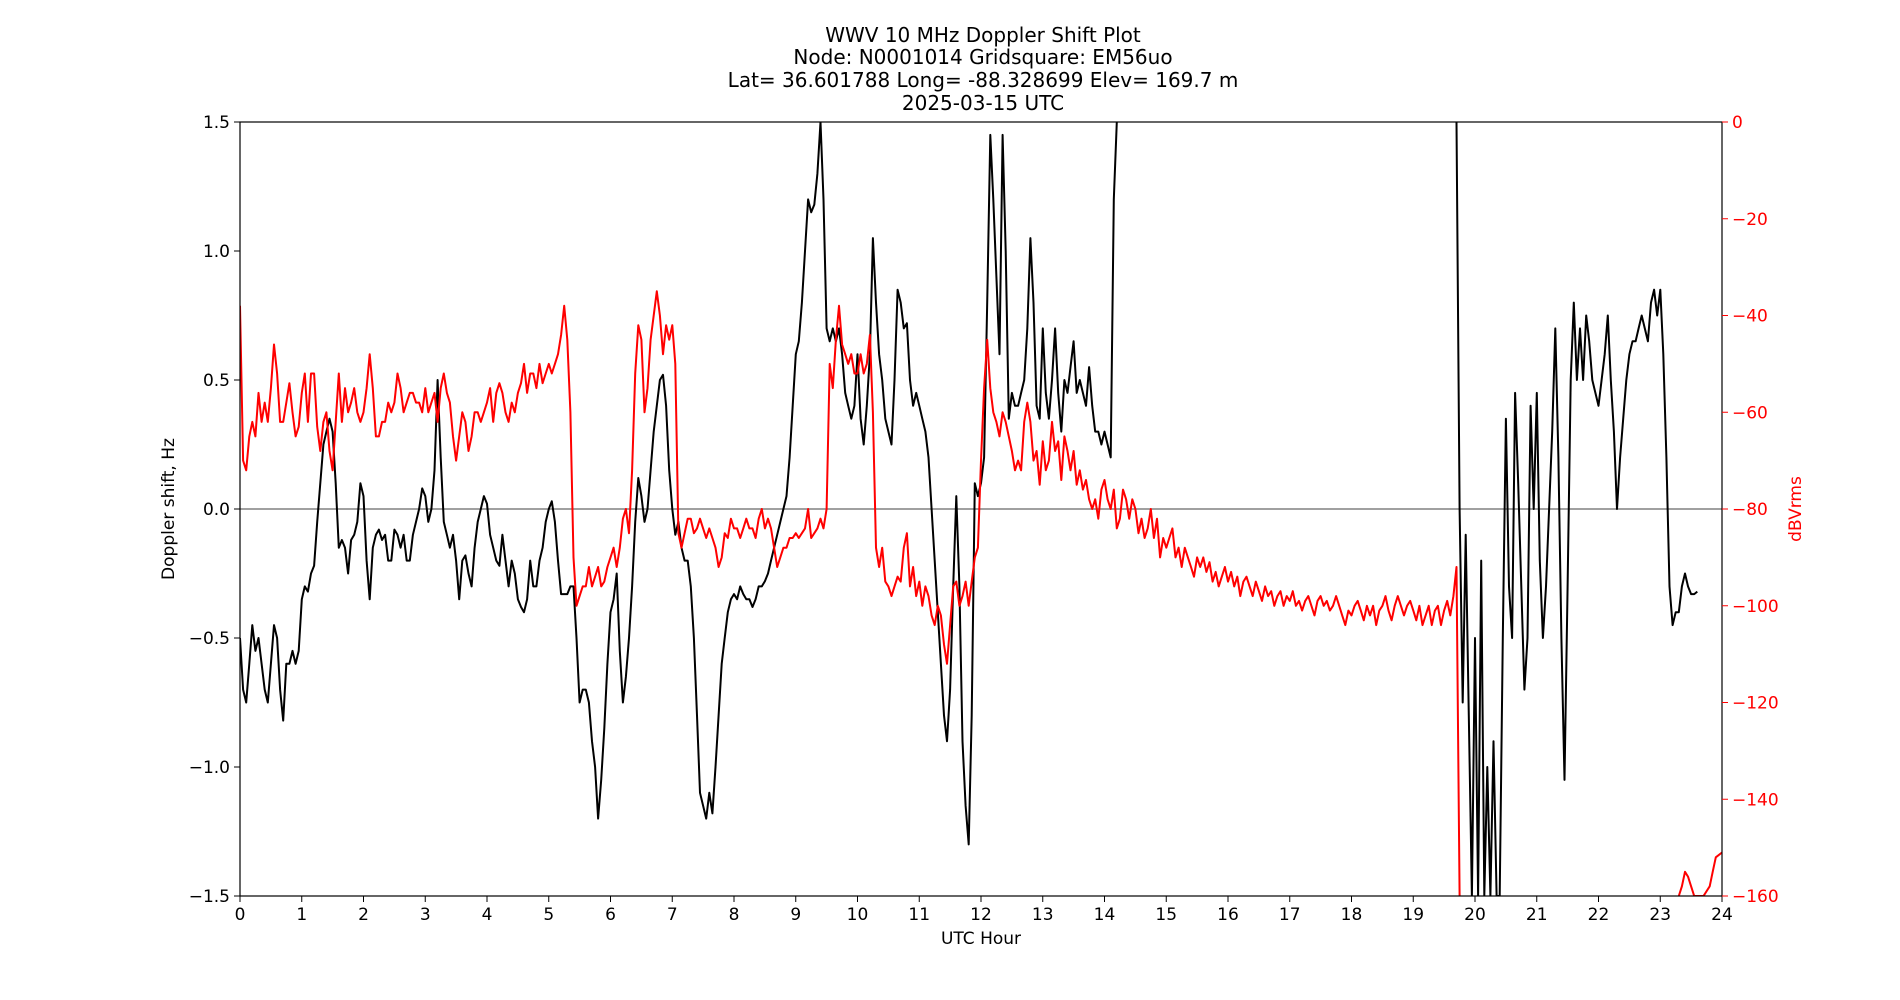  Describe the element at coordinates (1755, 704) in the screenshot. I see `y2-tick-label: −120` at that location.